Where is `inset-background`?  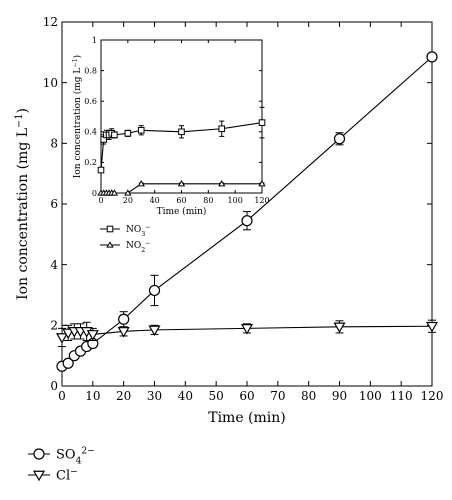
inset-background is located at coordinates (181, 116).